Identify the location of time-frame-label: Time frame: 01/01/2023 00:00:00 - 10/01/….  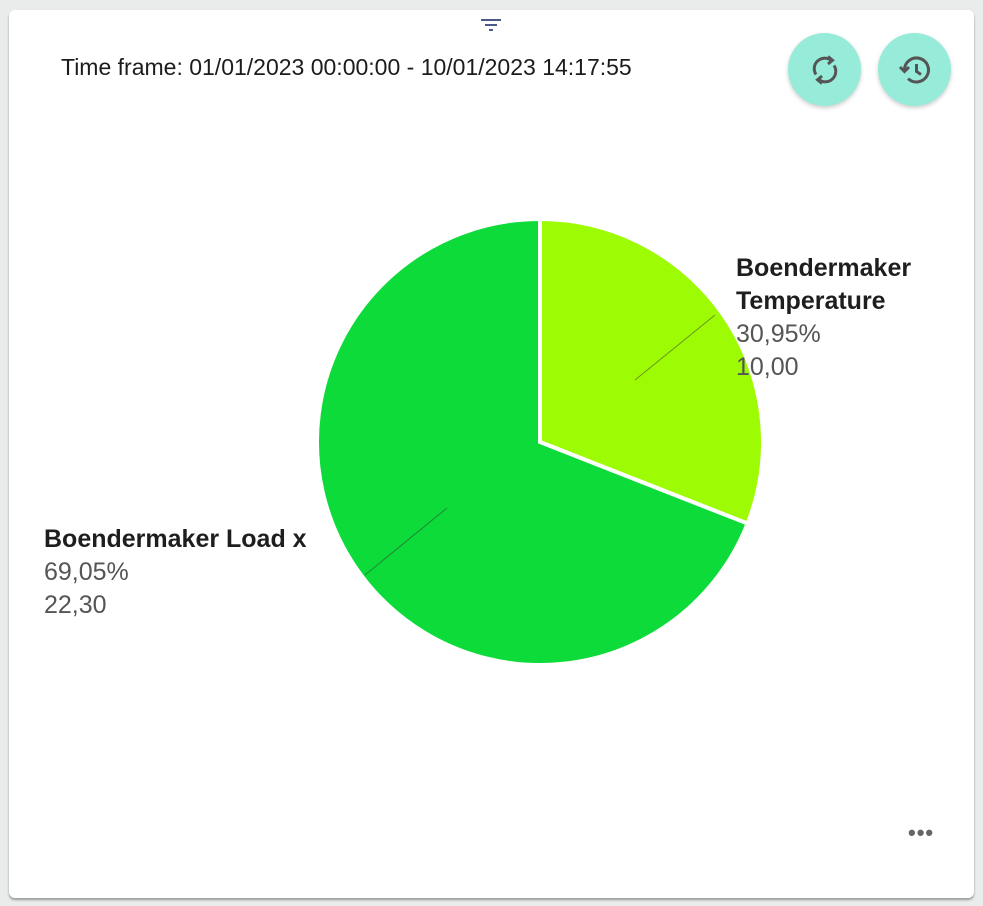
(346, 67).